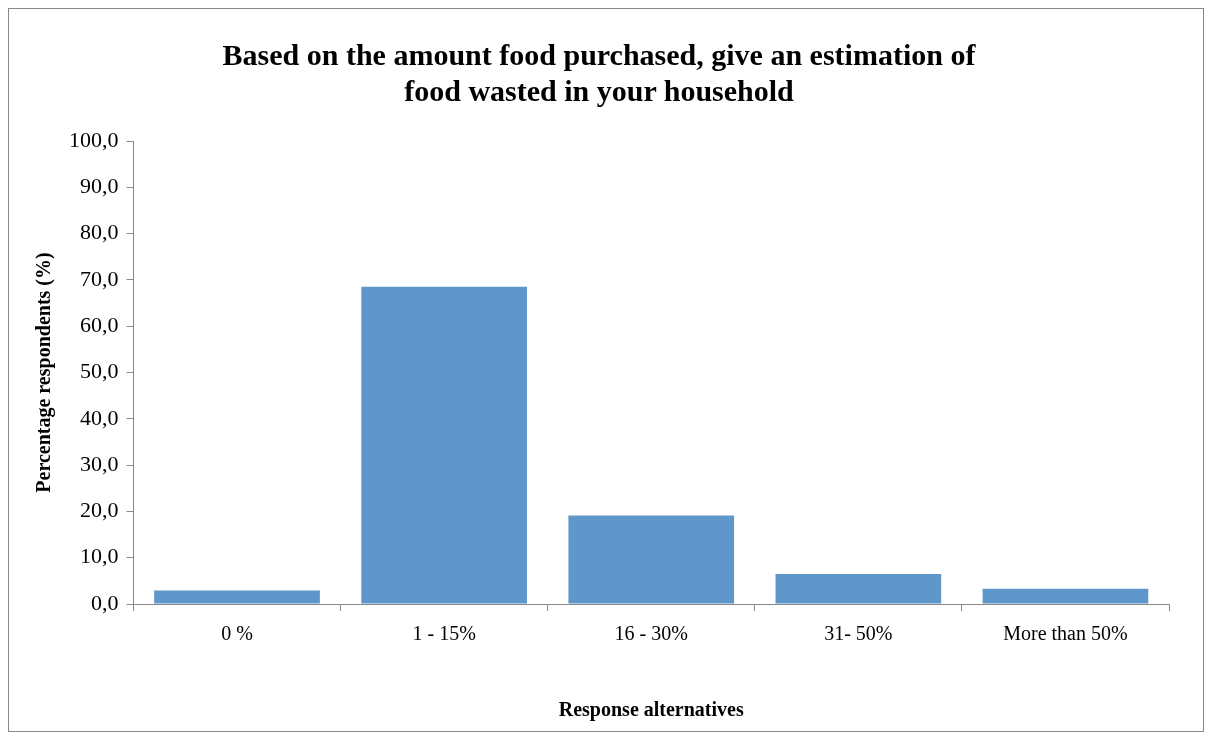 This screenshot has width=1214, height=742. I want to click on x-tick-label: More than 50%, so click(1065, 633).